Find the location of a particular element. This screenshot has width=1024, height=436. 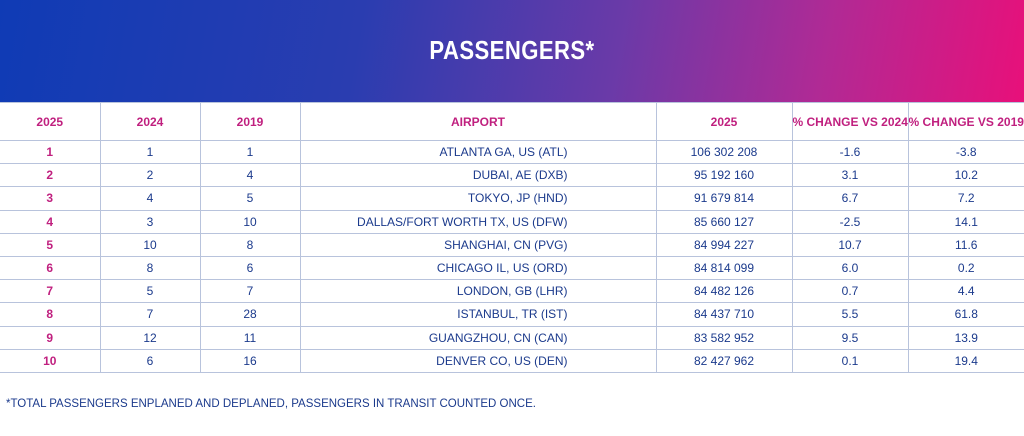

cell-rank-2025: 2 is located at coordinates (50, 175).